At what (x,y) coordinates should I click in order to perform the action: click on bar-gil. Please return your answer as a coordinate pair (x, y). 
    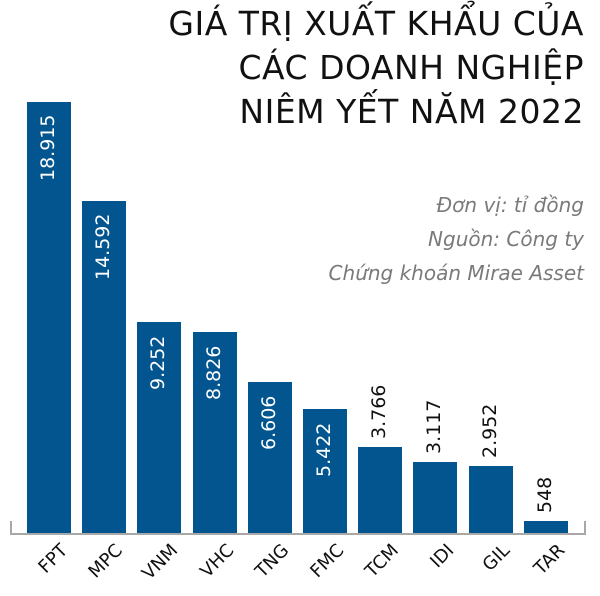
    Looking at the image, I should click on (491, 499).